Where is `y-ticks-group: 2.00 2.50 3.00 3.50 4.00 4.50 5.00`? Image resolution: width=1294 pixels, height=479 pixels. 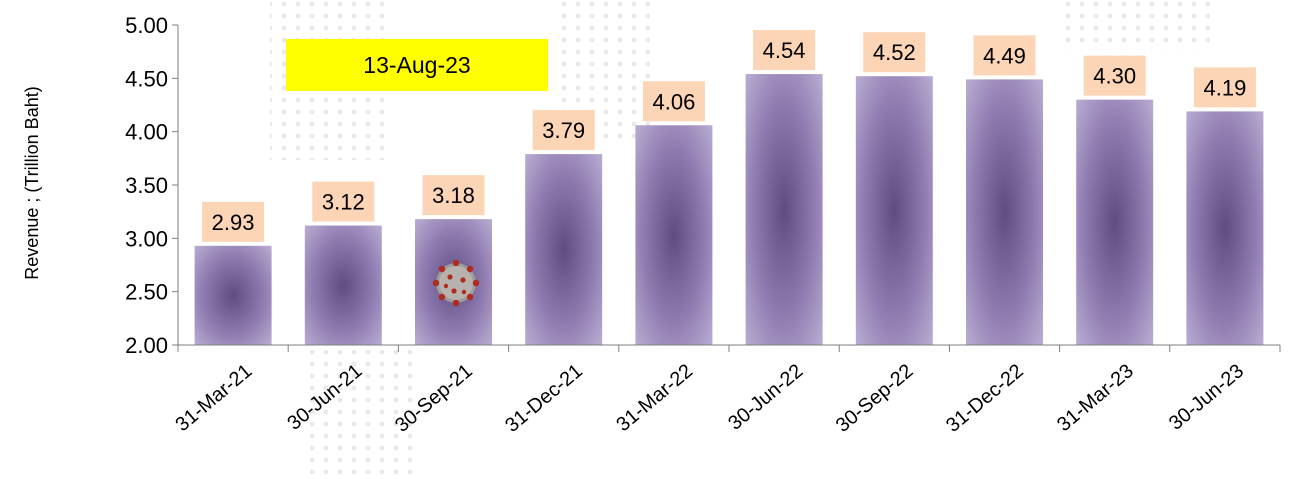 y-ticks-group: 2.00 2.50 3.00 3.50 4.00 4.50 5.00 is located at coordinates (151, 185).